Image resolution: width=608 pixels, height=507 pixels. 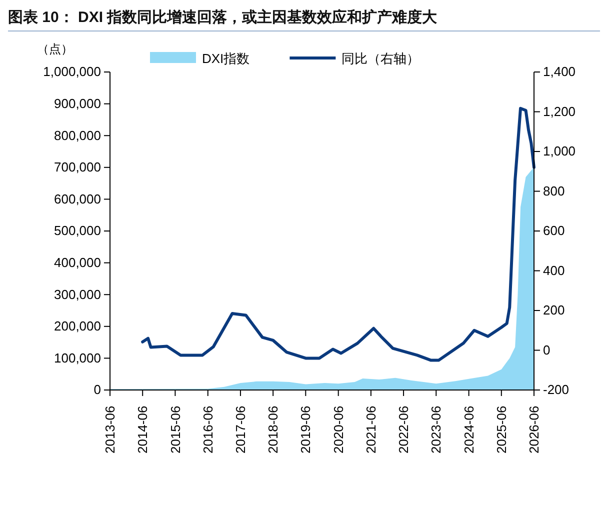 I want to click on x-tick-label: 2024-06, so click(x=468, y=430).